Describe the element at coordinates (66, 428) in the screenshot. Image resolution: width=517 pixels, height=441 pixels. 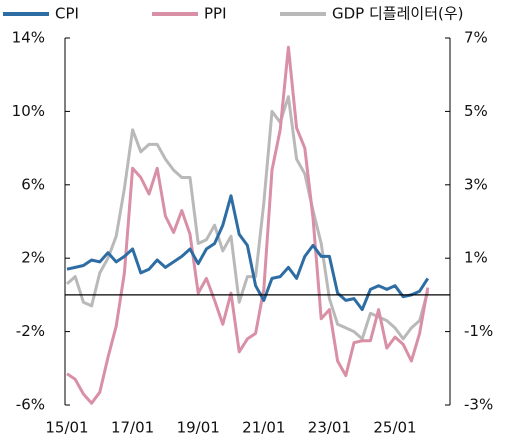
I see `x-tick-label: 15/01` at that location.